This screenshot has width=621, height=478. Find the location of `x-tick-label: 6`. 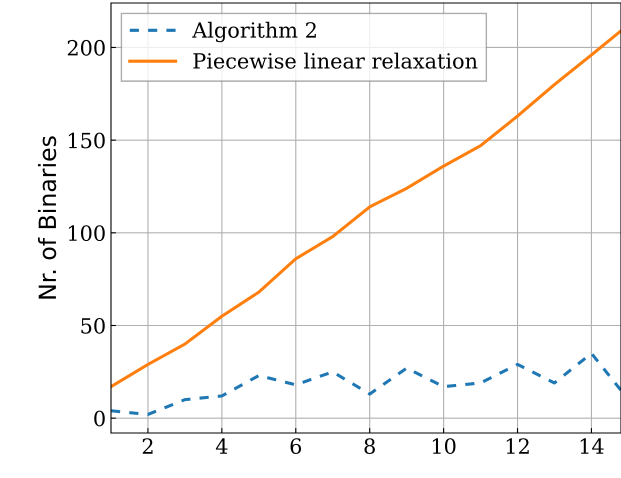

x-tick-label: 6 is located at coordinates (296, 446).